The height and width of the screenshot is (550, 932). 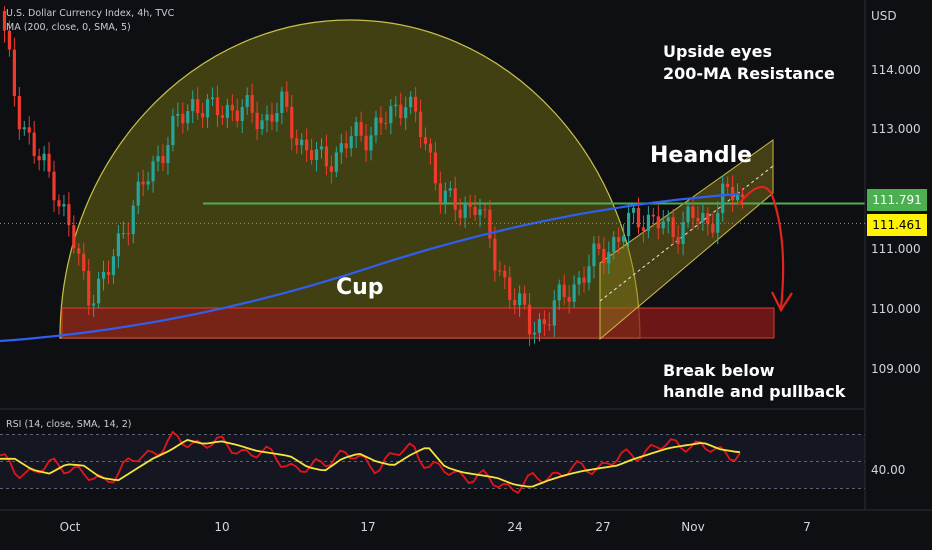 What do you see at coordinates (603, 527) in the screenshot?
I see `time-tick: 27` at bounding box center [603, 527].